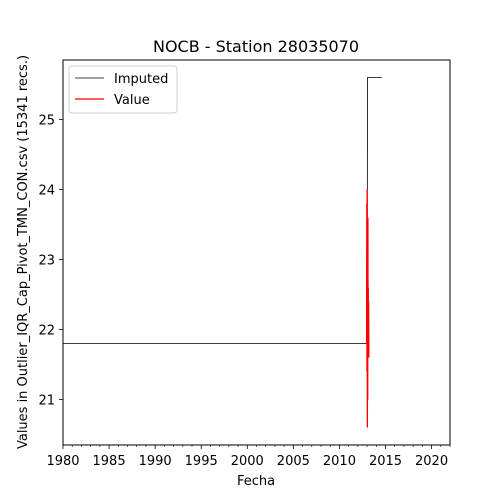 The height and width of the screenshot is (500, 500). What do you see at coordinates (46, 401) in the screenshot?
I see `y-tick-label: 21` at bounding box center [46, 401].